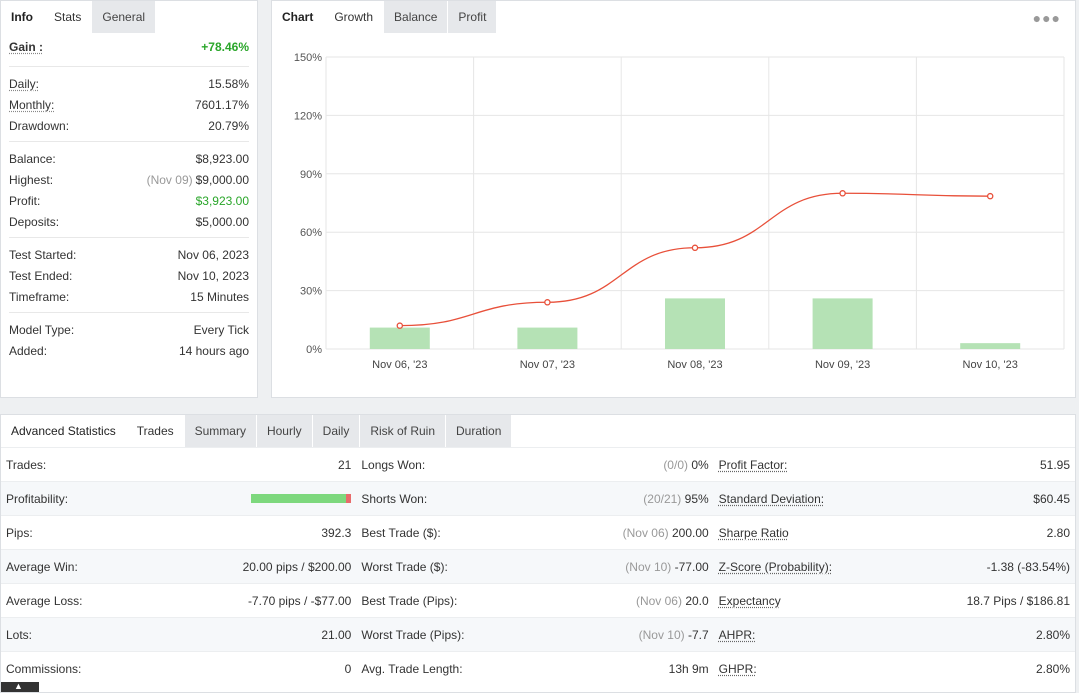 The width and height of the screenshot is (1079, 693). I want to click on table-cell: Expectancy 18.7 Pips / $186.81, so click(894, 600).